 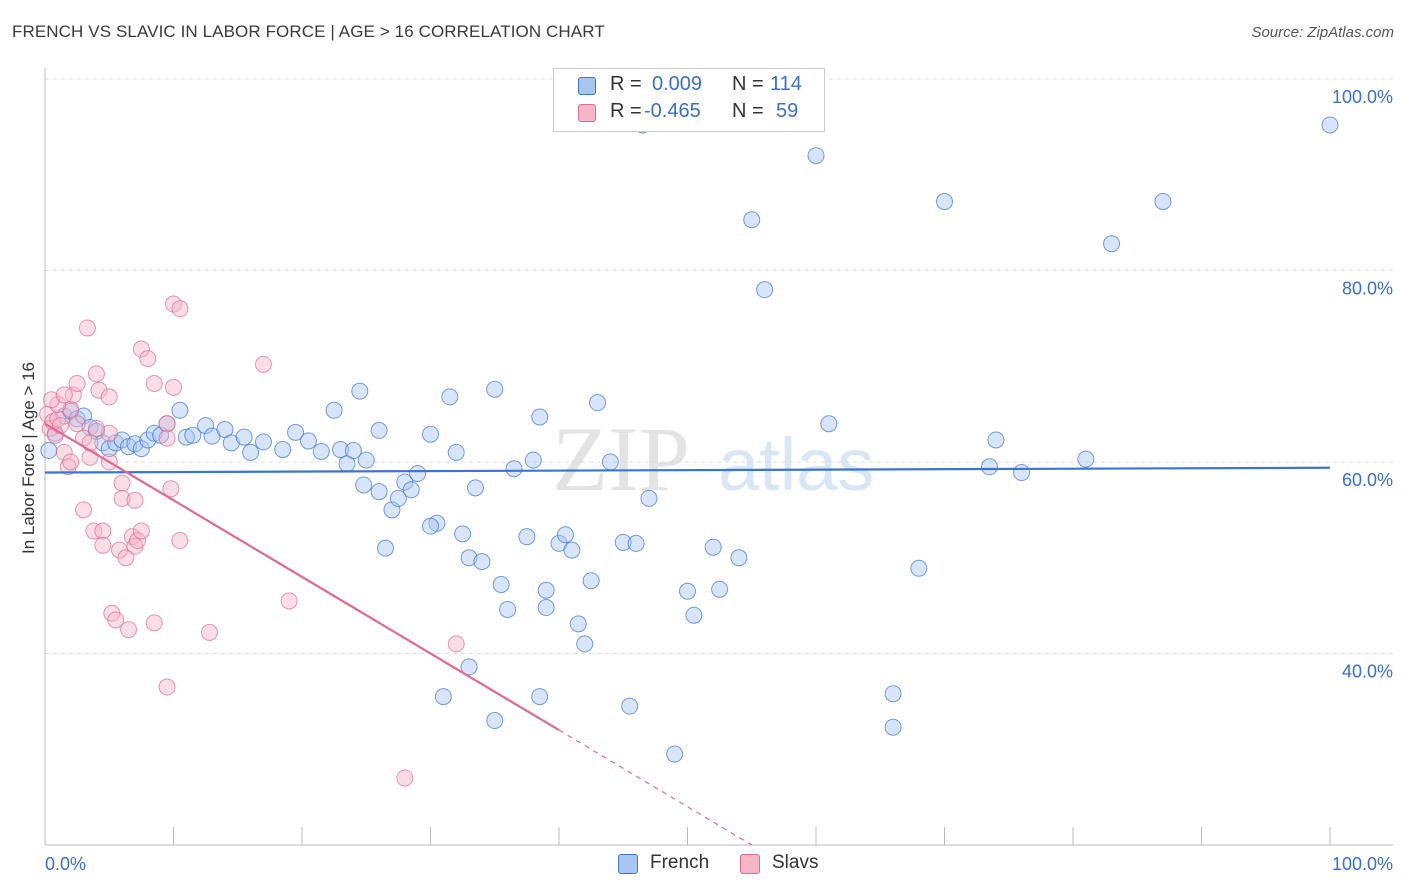 What do you see at coordinates (1367, 480) in the screenshot?
I see `y-tick-label: 60.0%` at bounding box center [1367, 480].